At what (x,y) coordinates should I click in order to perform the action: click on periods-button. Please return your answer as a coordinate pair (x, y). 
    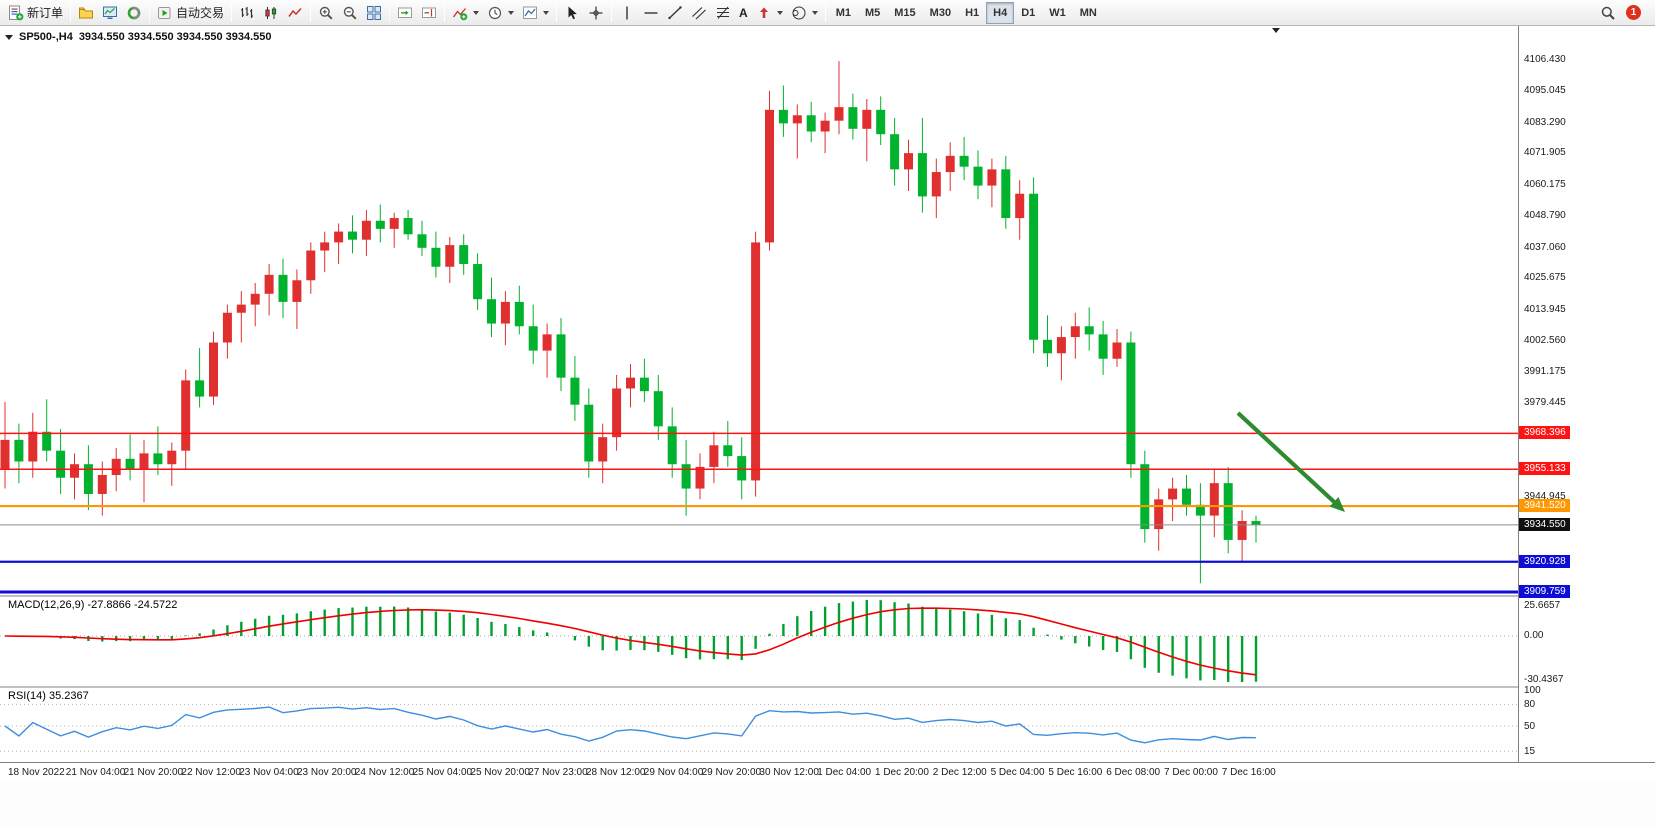
    Looking at the image, I should click on (500, 13).